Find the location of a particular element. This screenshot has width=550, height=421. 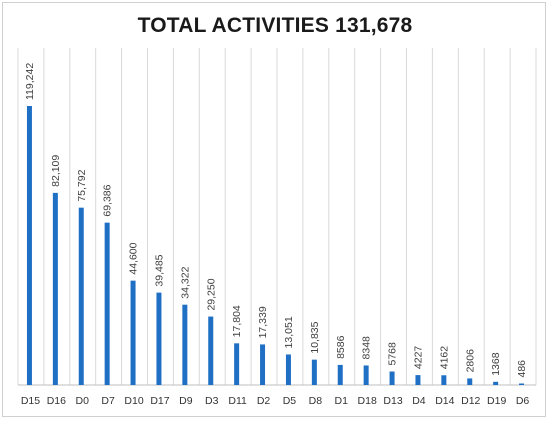

category-label-D5: D5 is located at coordinates (290, 401).